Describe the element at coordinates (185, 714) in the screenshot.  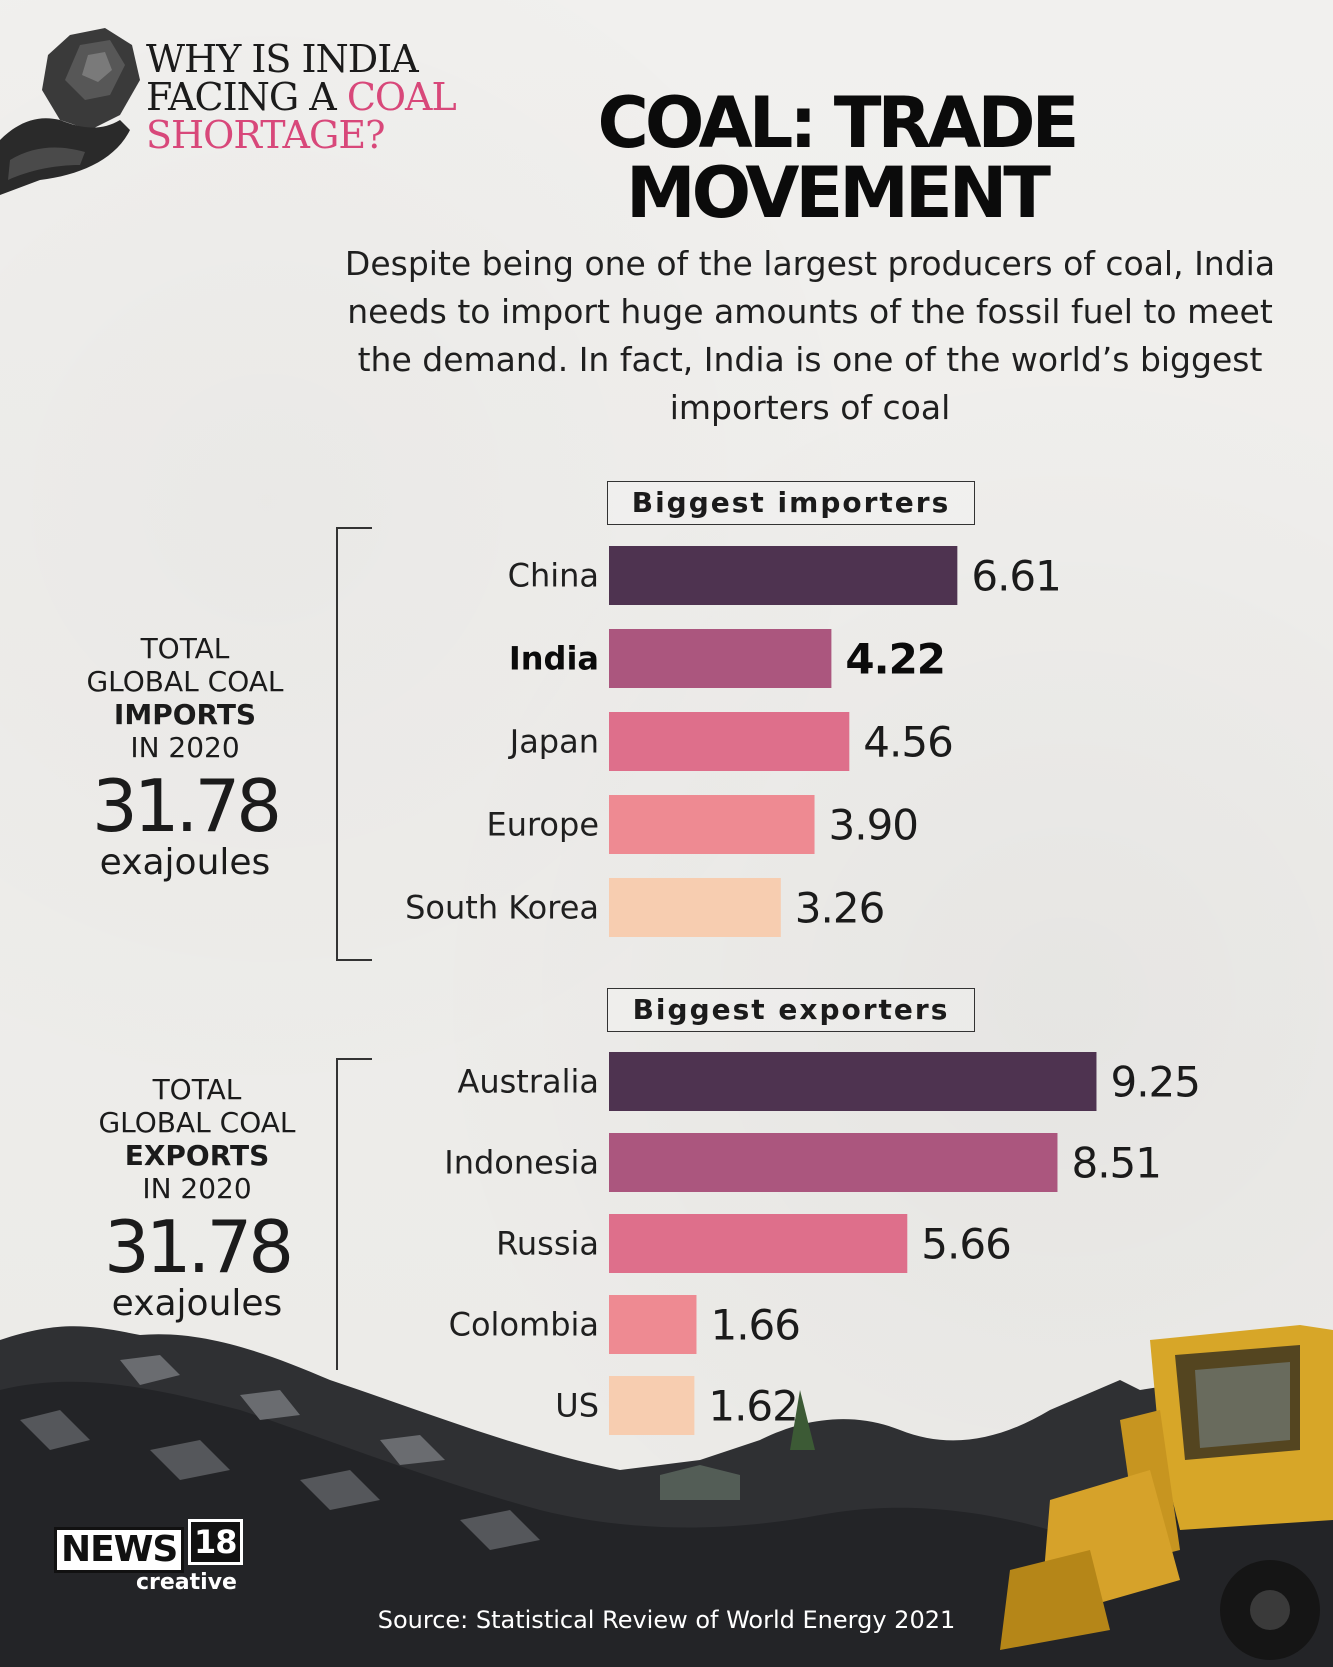
I see `imports-summary-line3: IMPORTS` at that location.